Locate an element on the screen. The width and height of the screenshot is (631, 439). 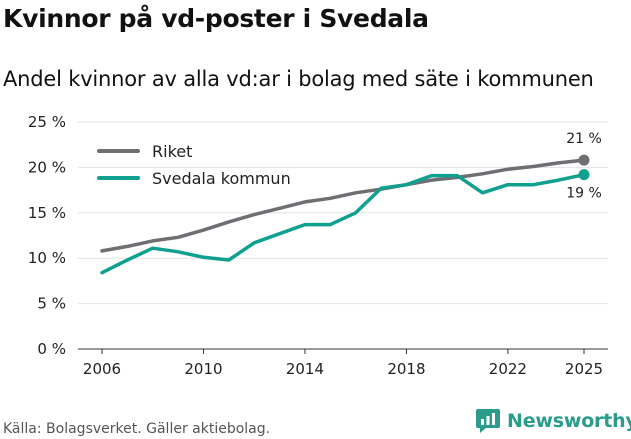
y-tick-label: 20 % is located at coordinates (47, 167).